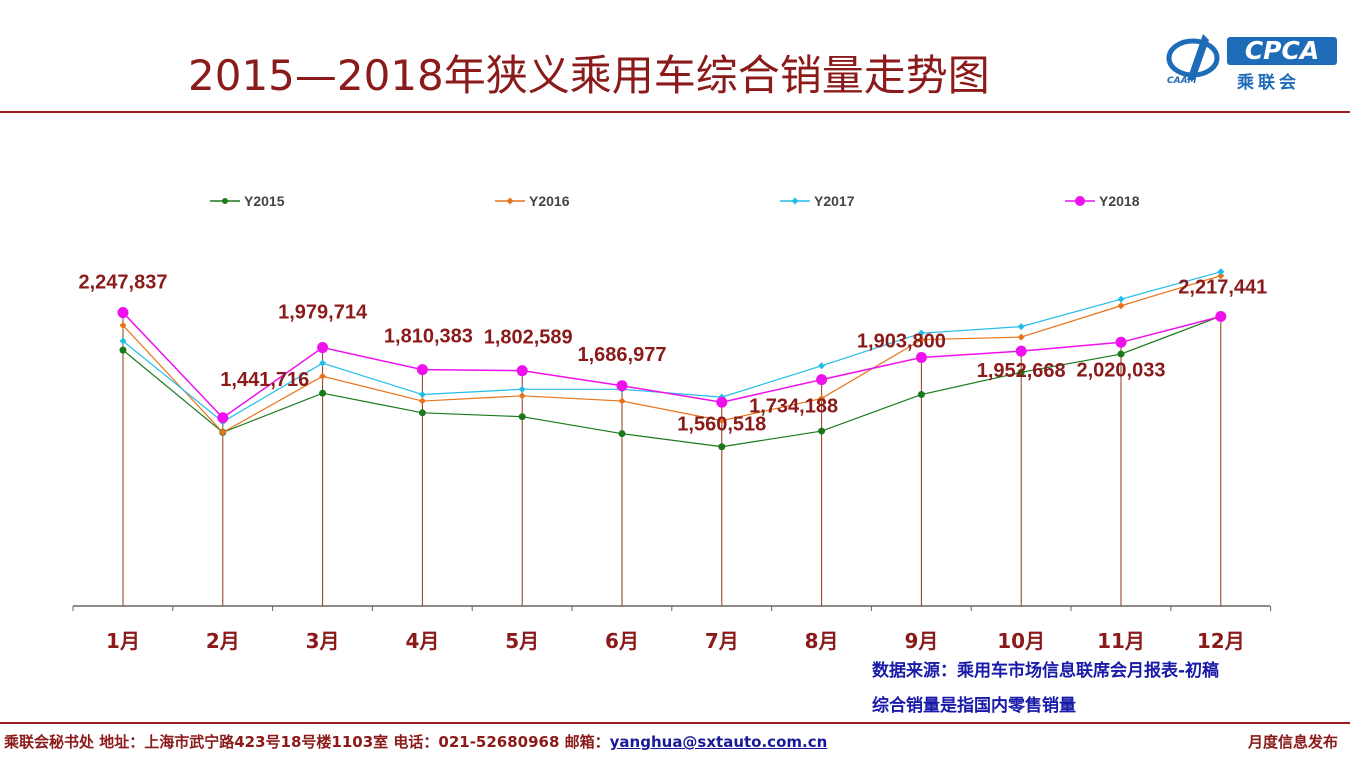 The width and height of the screenshot is (1350, 759). What do you see at coordinates (718, 742) in the screenshot?
I see `footer-email-link: yanghua@sxtauto.com.cn` at bounding box center [718, 742].